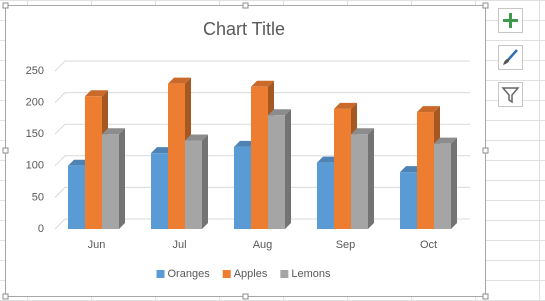 This screenshot has width=545, height=301. I want to click on y-tick-label: 50, so click(38, 197).